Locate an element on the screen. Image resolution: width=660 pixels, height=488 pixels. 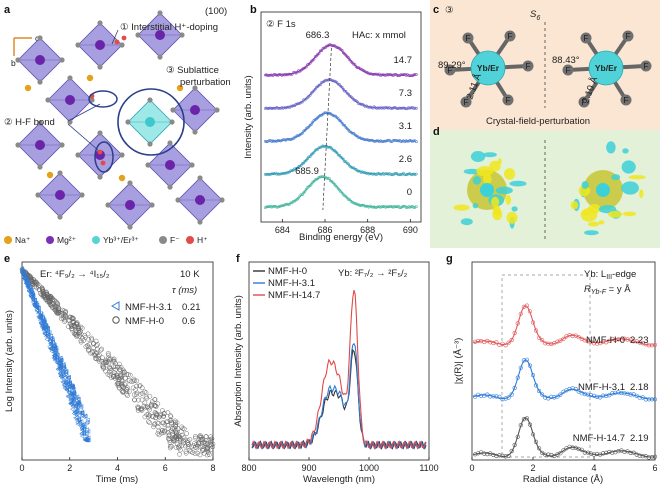
h-atom is located at coordinates (117, 42).